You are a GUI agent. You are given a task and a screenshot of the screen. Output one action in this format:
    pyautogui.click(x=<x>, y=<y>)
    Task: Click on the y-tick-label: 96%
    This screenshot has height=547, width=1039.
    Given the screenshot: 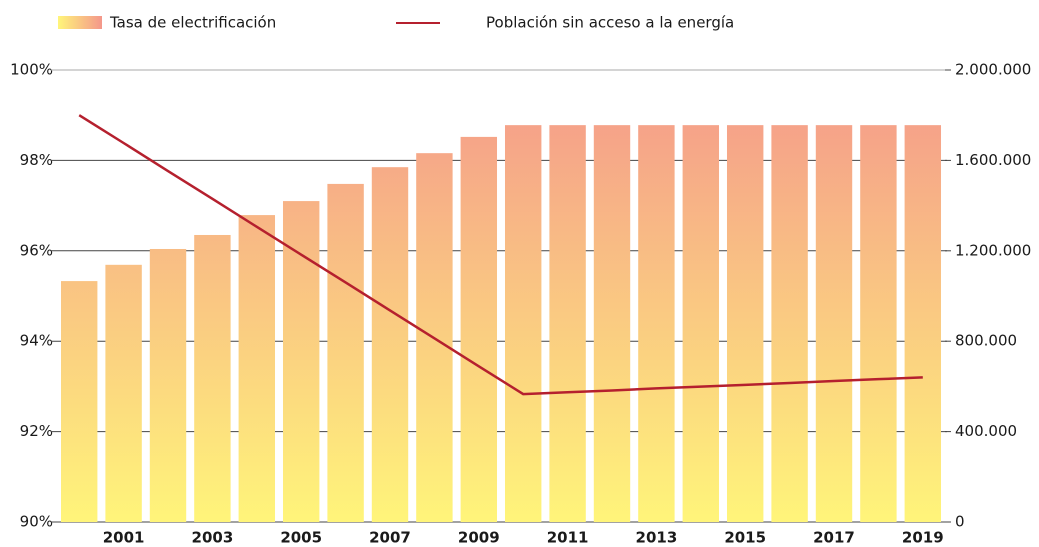 What is the action you would take?
    pyautogui.click(x=36, y=250)
    